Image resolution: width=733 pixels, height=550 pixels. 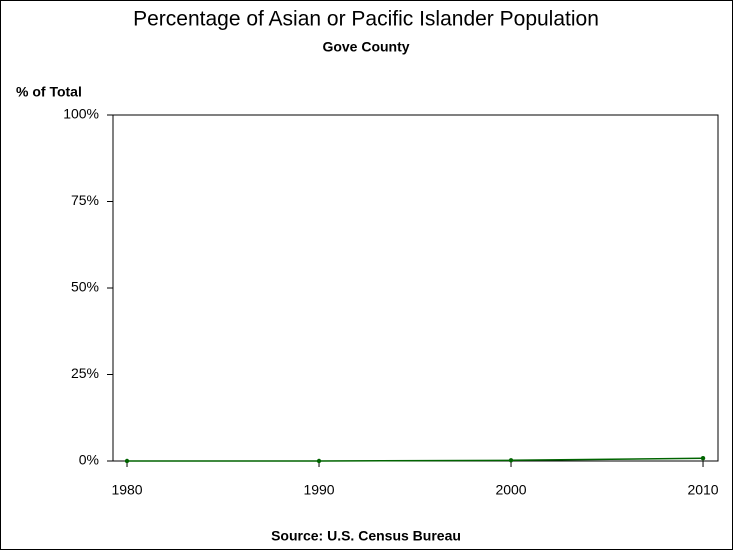 I want to click on x-tick-label: 1990, so click(x=318, y=490).